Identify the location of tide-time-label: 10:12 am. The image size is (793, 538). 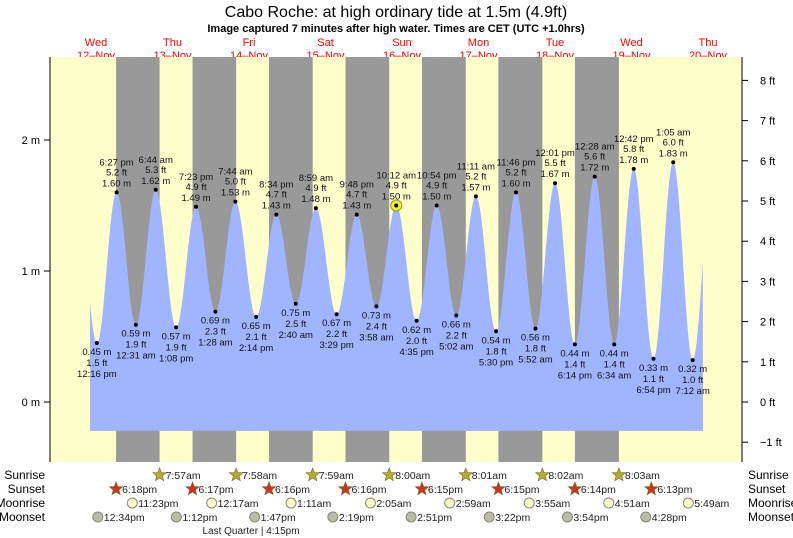
(396, 176).